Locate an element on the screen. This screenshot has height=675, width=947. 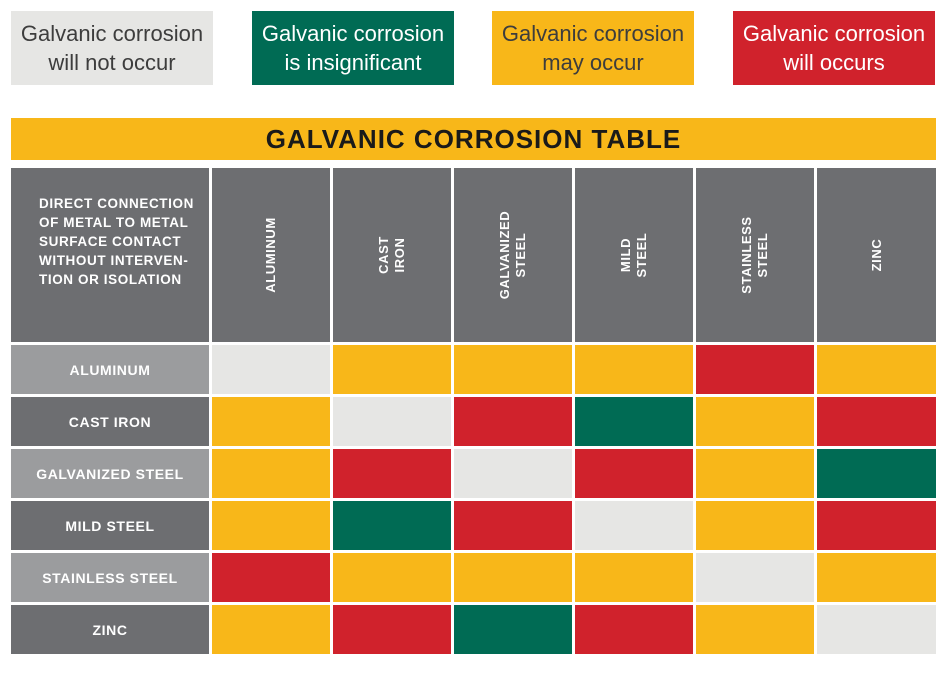
column-header: ALUMINUM is located at coordinates (271, 255).